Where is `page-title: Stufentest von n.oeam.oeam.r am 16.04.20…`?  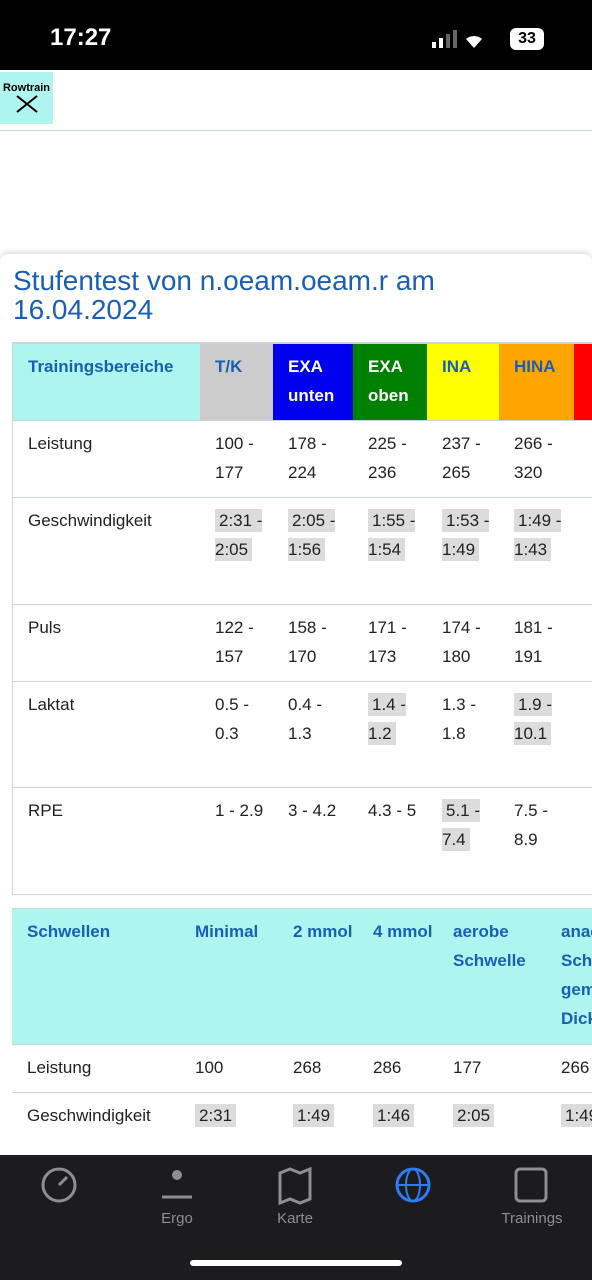 page-title: Stufentest von n.oeam.oeam.r am 16.04.20… is located at coordinates (224, 295).